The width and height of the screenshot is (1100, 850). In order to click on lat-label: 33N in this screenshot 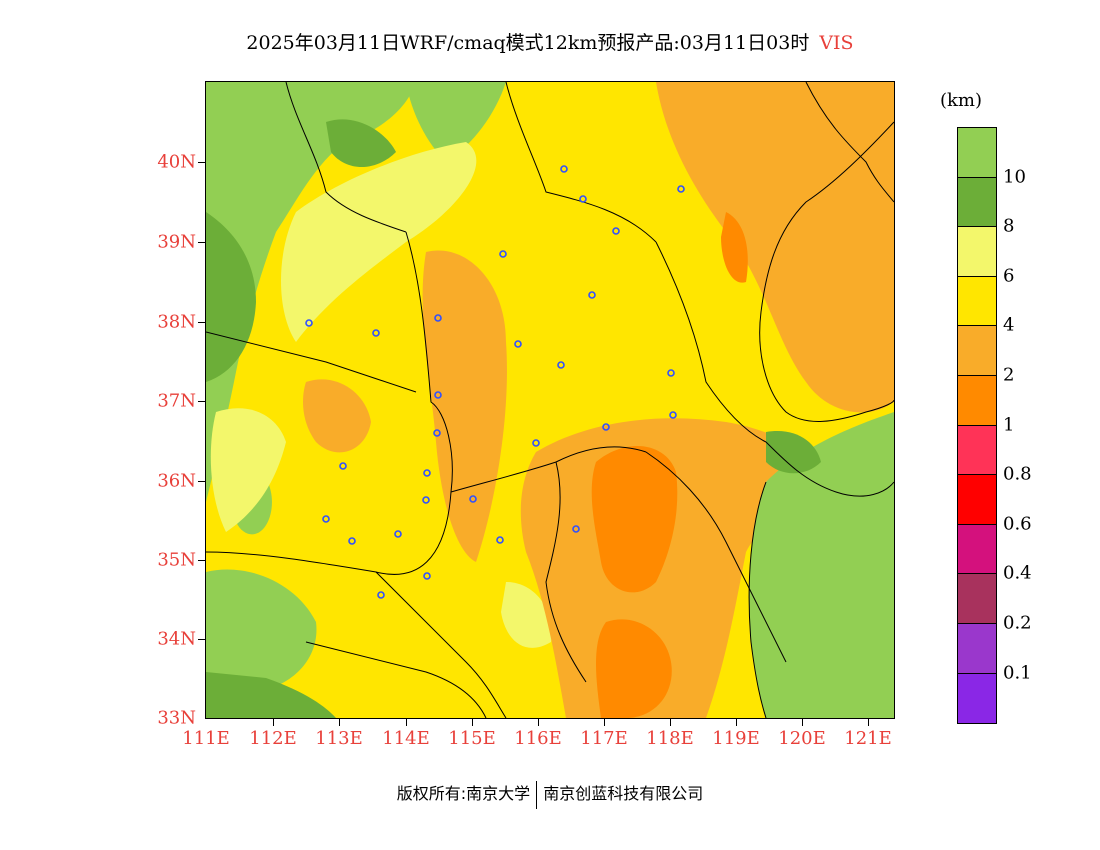, I will do `click(176, 718)`.